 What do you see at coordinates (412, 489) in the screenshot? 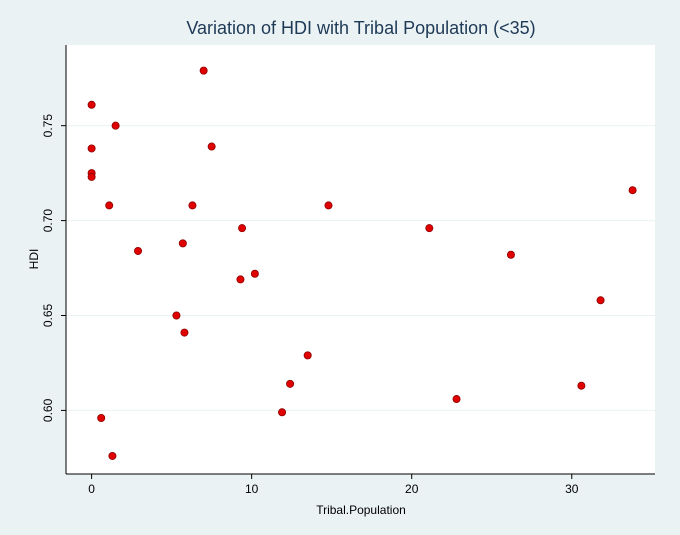
I see `x-tick-label-2: 20` at bounding box center [412, 489].